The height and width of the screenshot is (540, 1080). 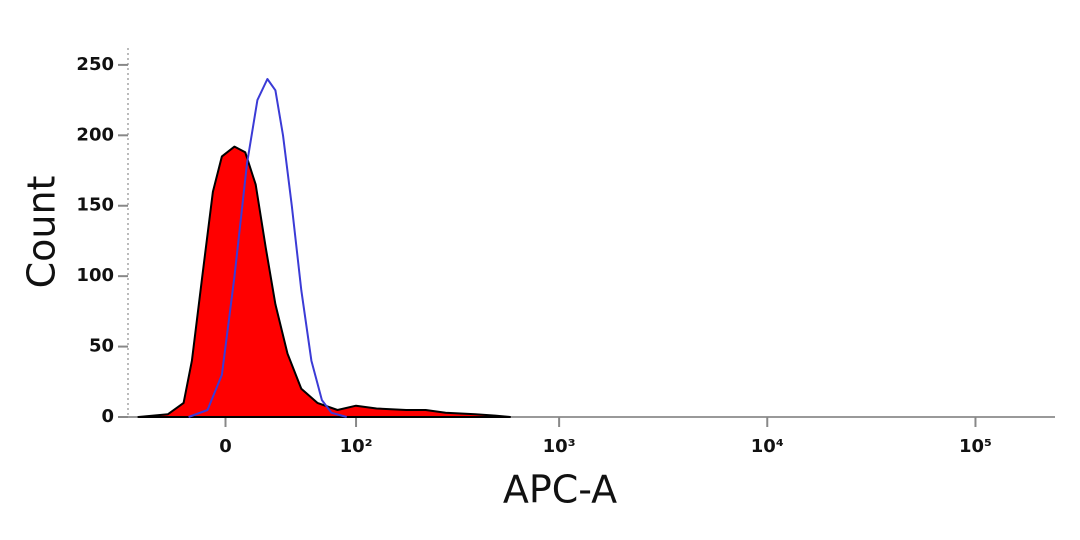 What do you see at coordinates (975, 446) in the screenshot?
I see `x-tick-label: 10⁵` at bounding box center [975, 446].